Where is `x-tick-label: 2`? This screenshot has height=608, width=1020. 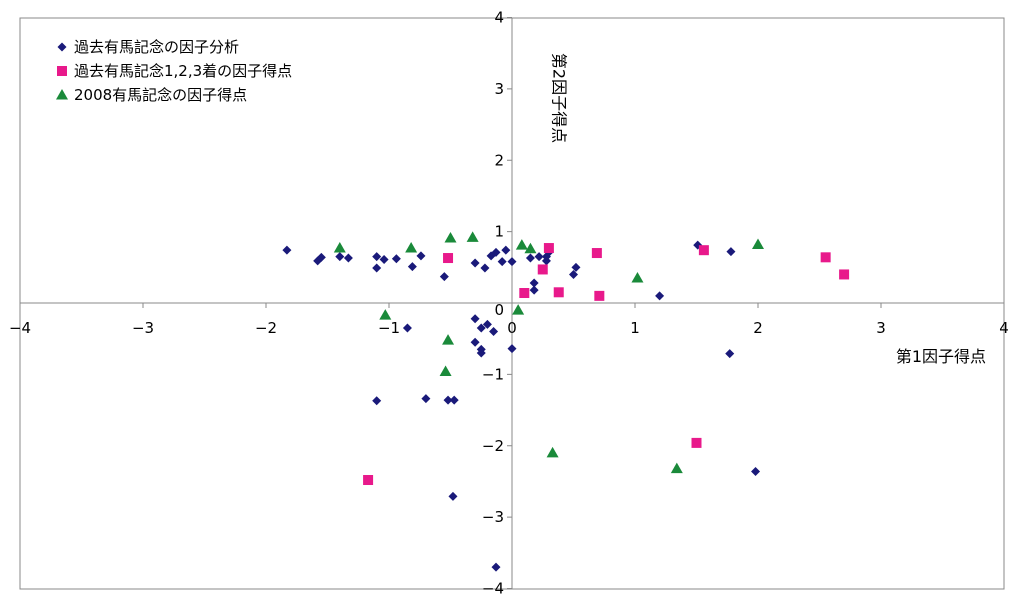 x-tick-label: 2 is located at coordinates (758, 328).